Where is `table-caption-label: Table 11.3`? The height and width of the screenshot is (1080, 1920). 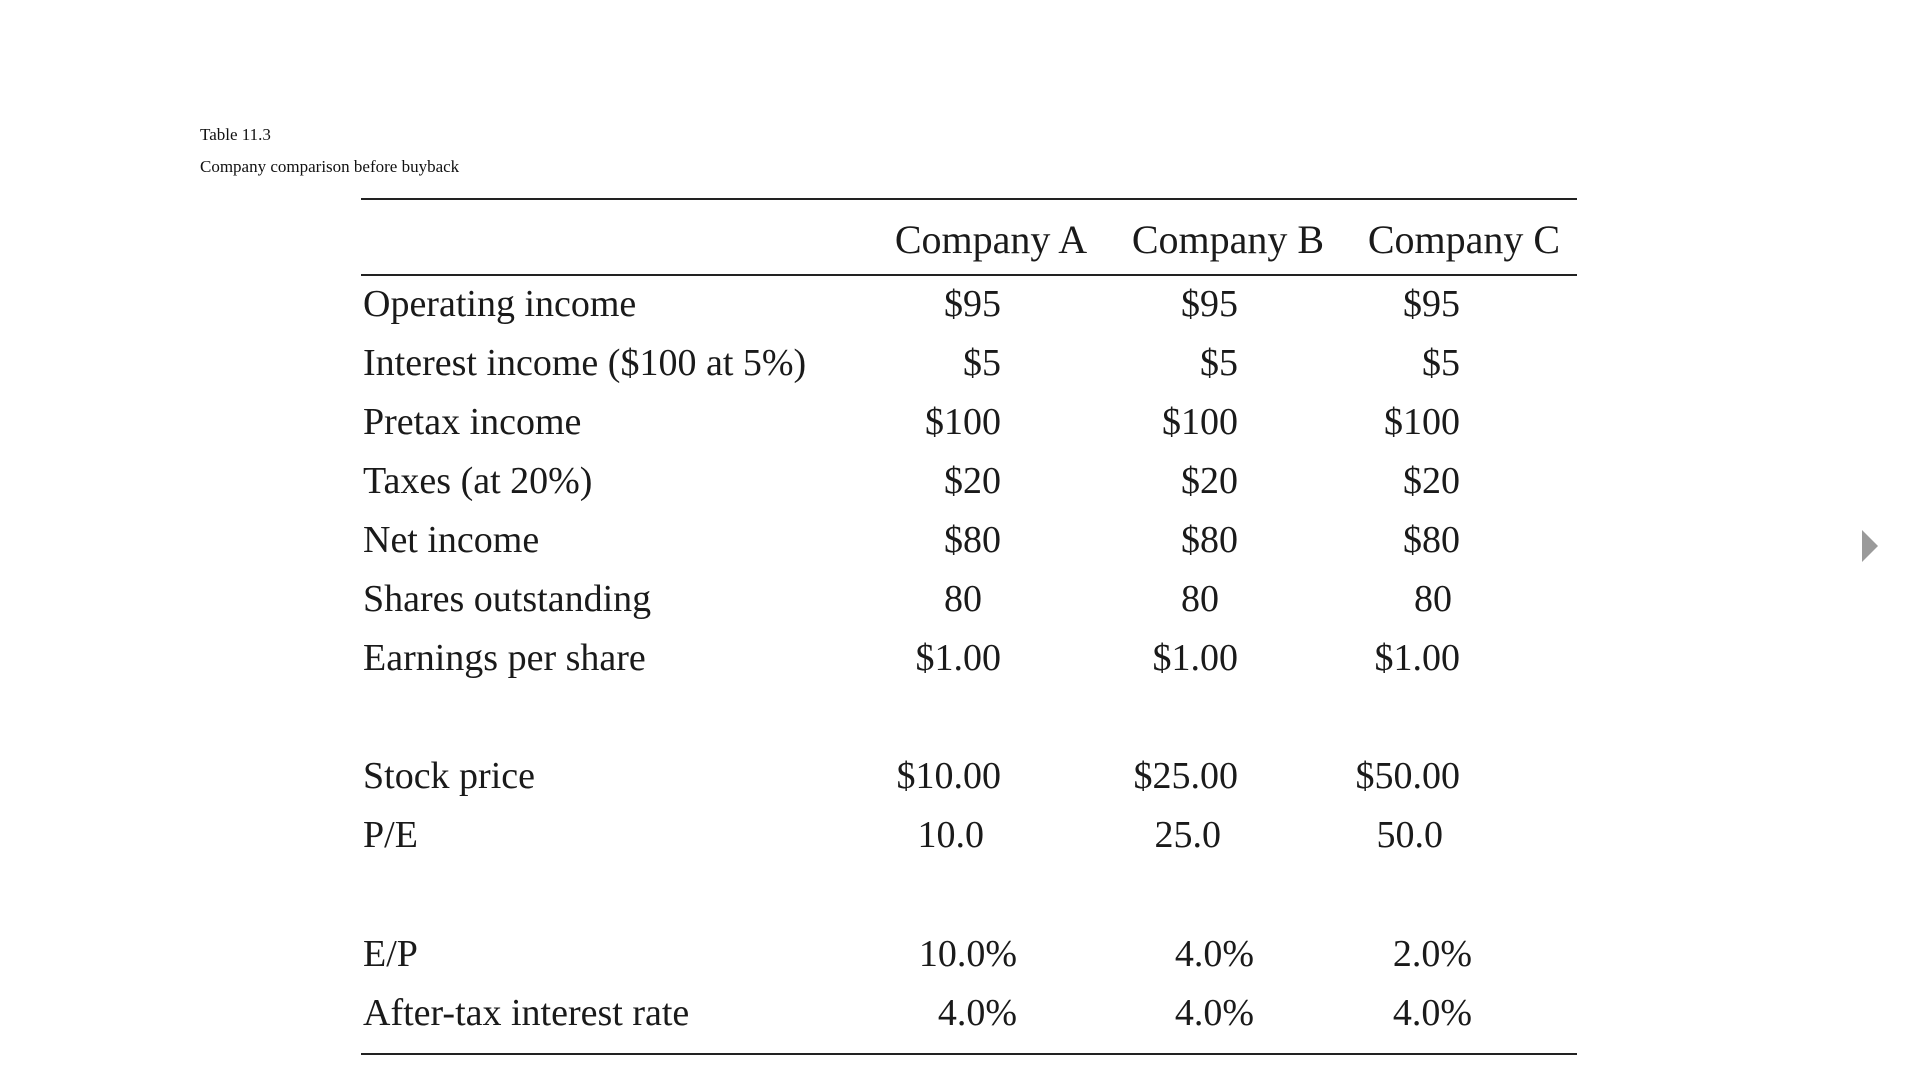 table-caption-label: Table 11.3 is located at coordinates (235, 134).